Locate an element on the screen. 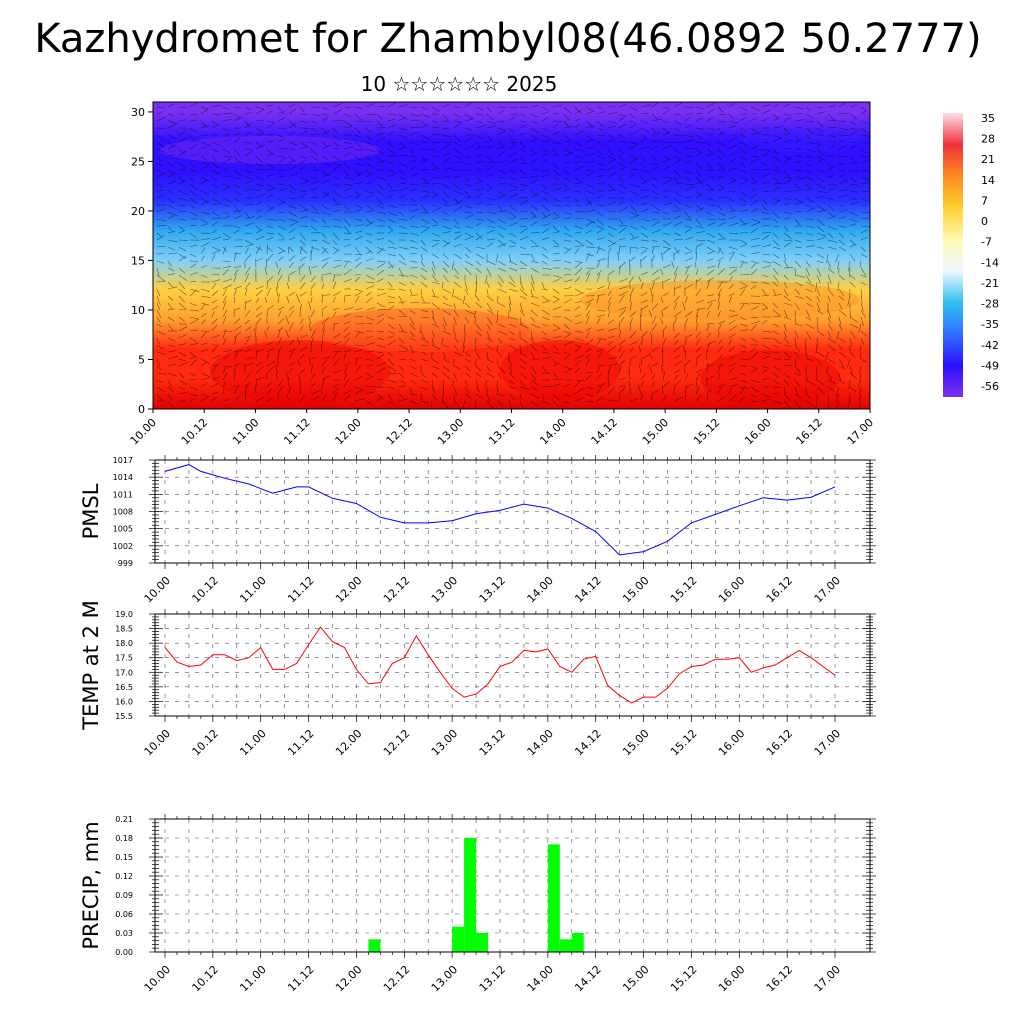 This screenshot has height=1024, width=1024. colorbar-label: 0 is located at coordinates (984, 221).